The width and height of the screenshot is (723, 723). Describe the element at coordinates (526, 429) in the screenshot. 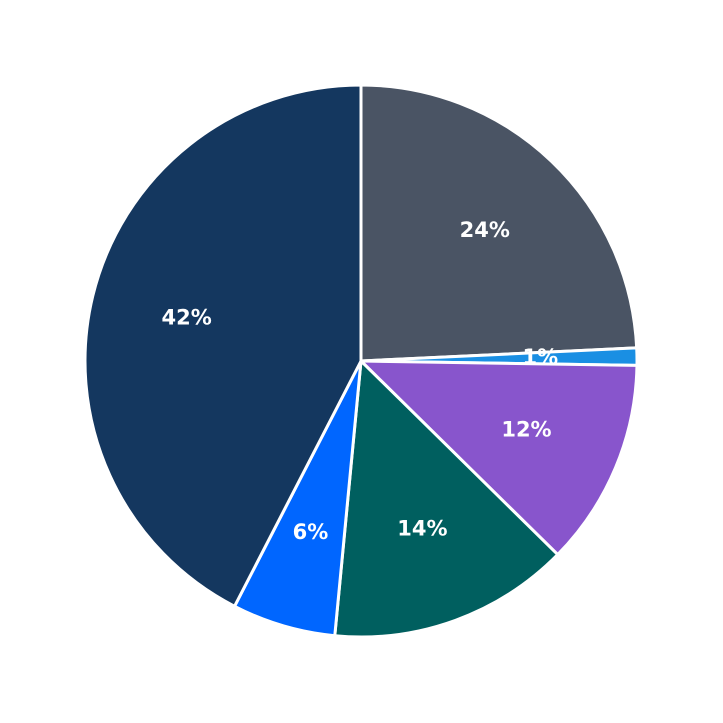

I see `slice-label: 12%` at that location.